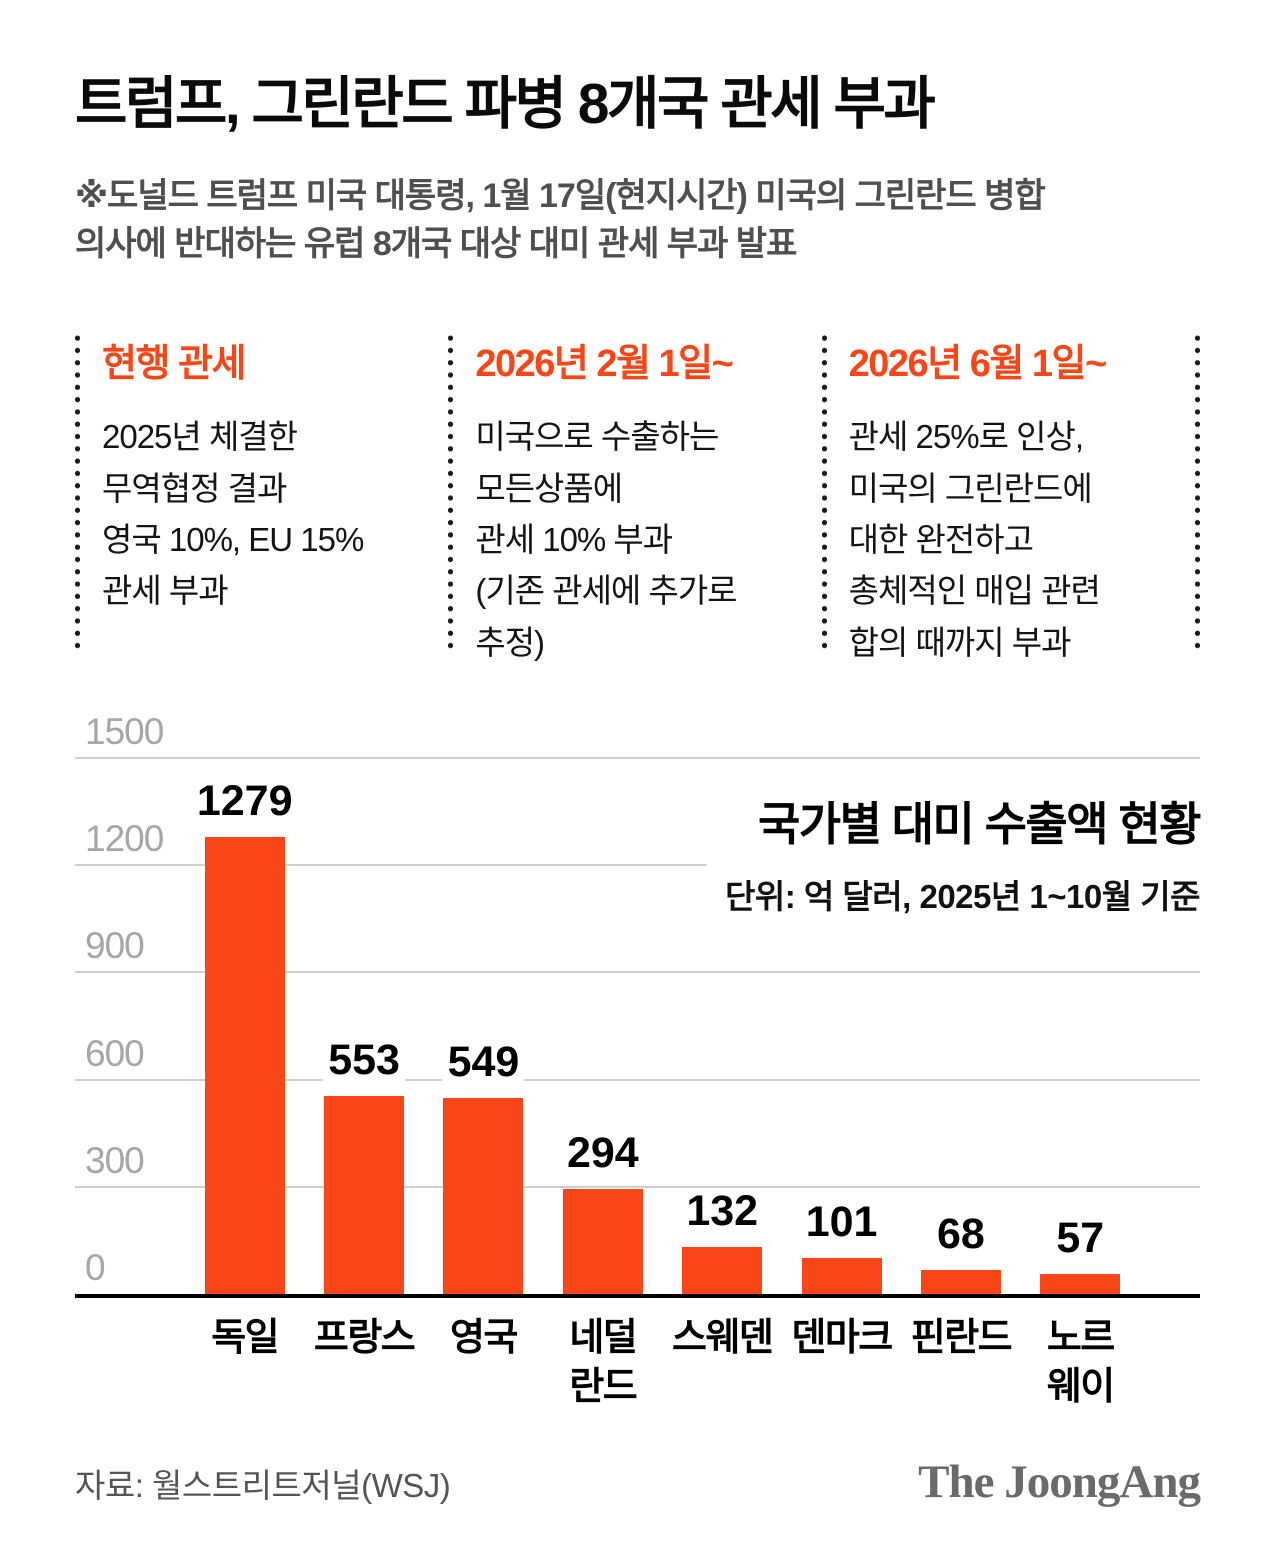 The height and width of the screenshot is (1557, 1280). I want to click on y-axis-tick-1500: 1500, so click(124, 732).